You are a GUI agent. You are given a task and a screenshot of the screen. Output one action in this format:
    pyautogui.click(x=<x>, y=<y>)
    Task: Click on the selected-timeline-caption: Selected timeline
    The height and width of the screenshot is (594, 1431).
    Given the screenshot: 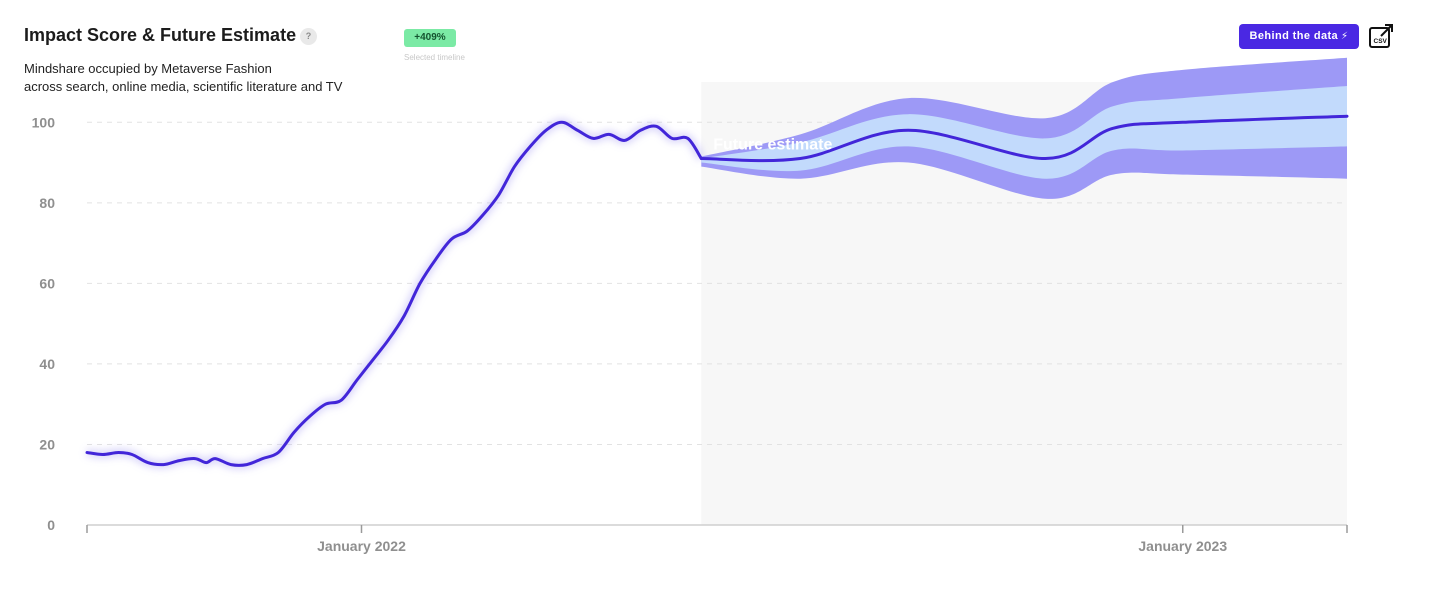 What is the action you would take?
    pyautogui.click(x=434, y=57)
    